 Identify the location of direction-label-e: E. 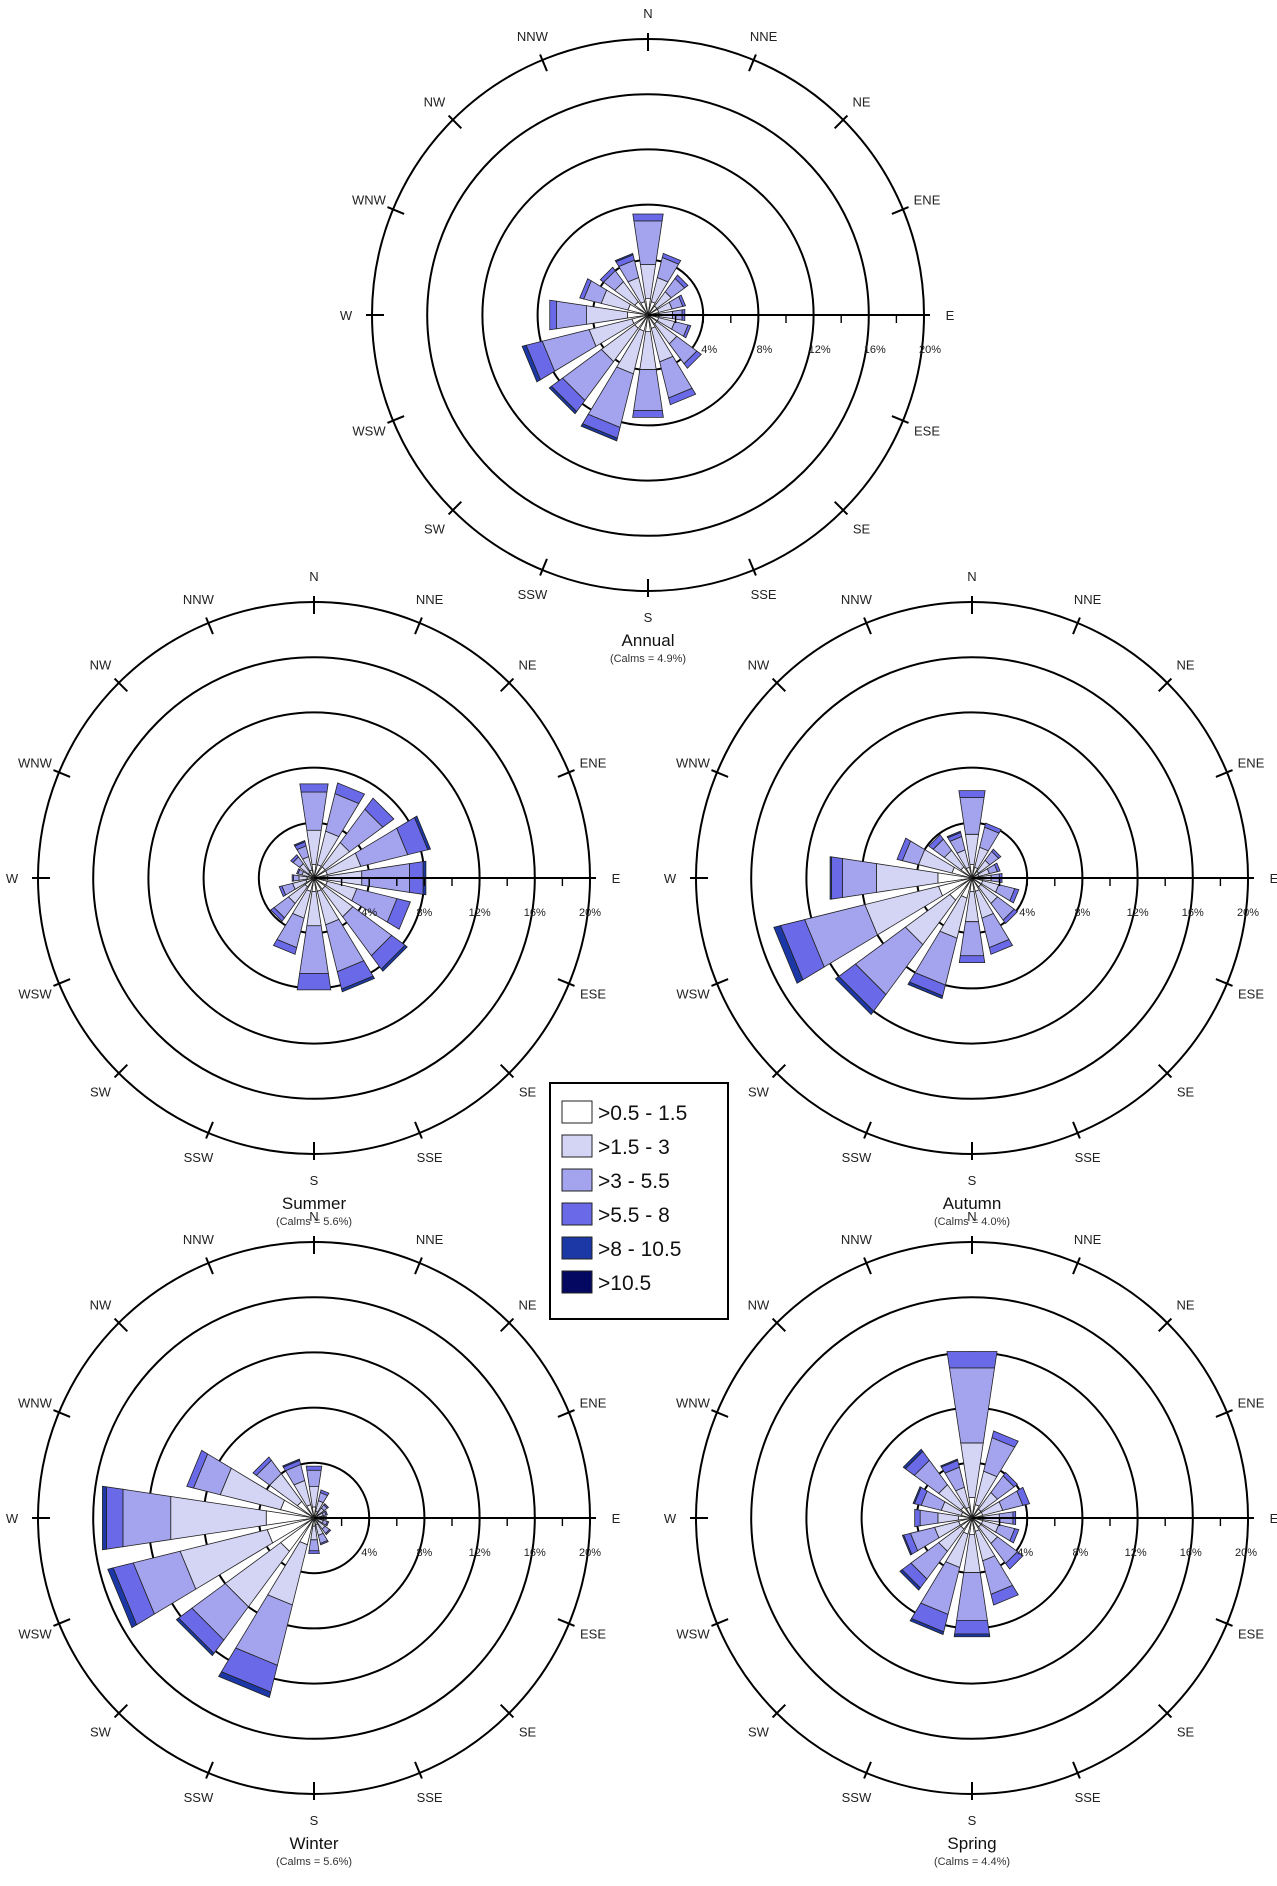
(1273, 1518).